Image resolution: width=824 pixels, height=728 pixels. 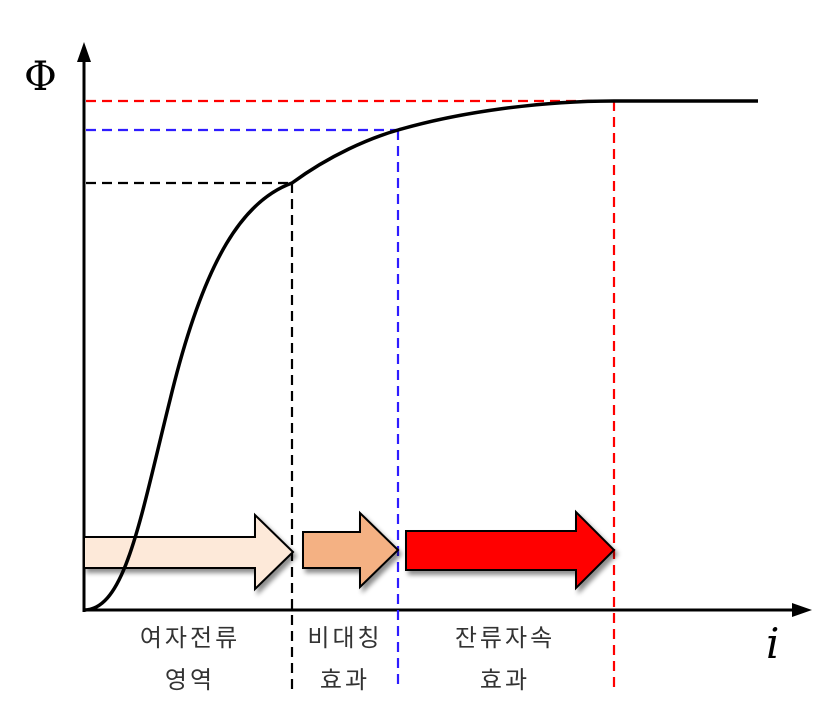 What do you see at coordinates (190, 680) in the screenshot?
I see `region-label-excitation-line2: 영역` at bounding box center [190, 680].